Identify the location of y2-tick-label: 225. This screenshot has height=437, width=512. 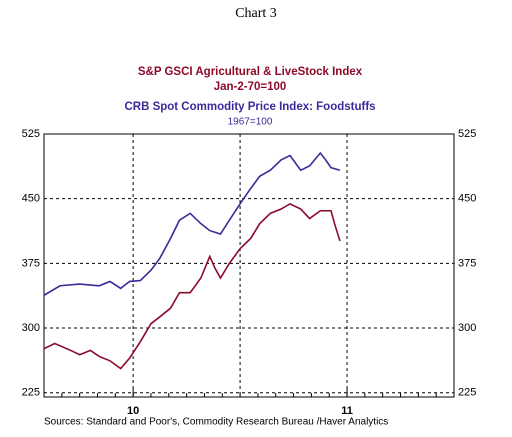
(467, 393).